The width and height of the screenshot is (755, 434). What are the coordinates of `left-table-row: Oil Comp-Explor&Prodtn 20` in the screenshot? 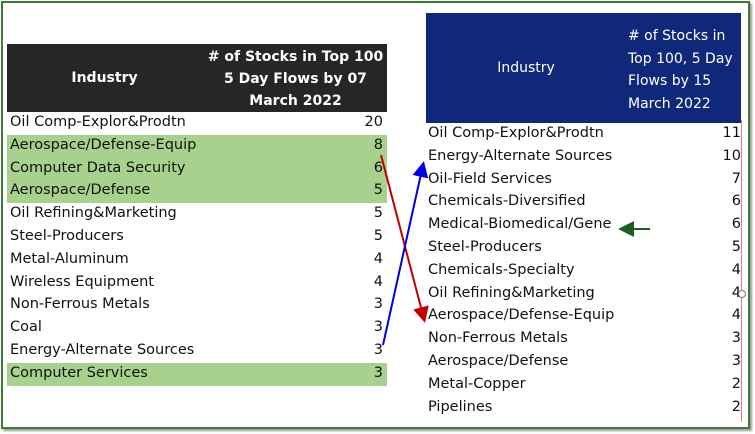 It's located at (197, 123).